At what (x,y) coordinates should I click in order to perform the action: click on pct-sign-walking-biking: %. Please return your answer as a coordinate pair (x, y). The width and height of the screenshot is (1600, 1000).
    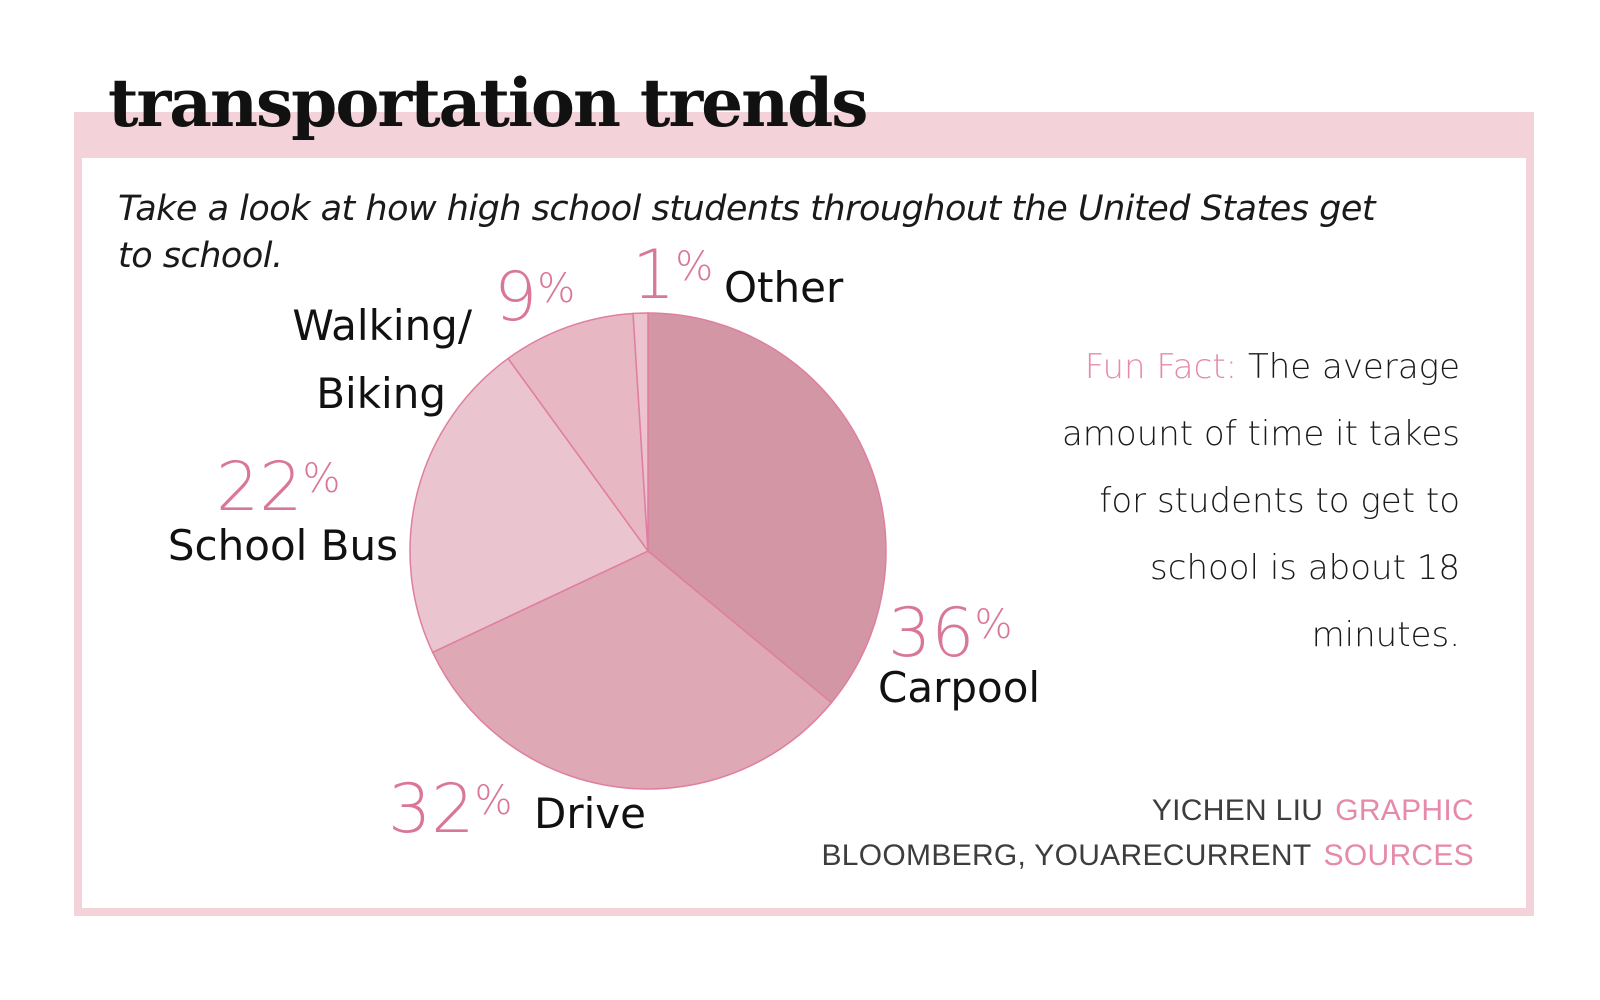
    Looking at the image, I should click on (556, 289).